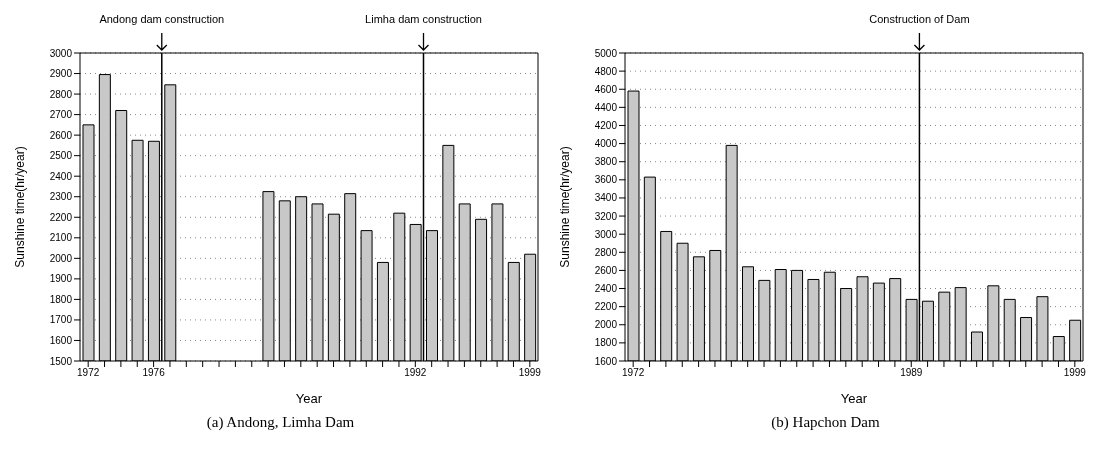  Describe the element at coordinates (61, 74) in the screenshot. I see `y-tick-label: 2900` at that location.